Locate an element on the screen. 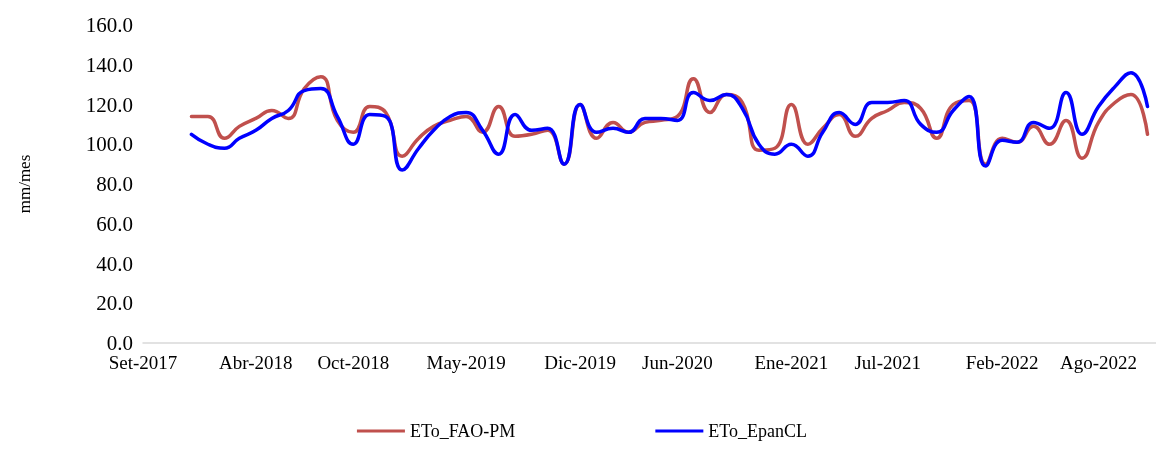 The width and height of the screenshot is (1164, 457). x-tick-label: Jun-2020 is located at coordinates (677, 362).